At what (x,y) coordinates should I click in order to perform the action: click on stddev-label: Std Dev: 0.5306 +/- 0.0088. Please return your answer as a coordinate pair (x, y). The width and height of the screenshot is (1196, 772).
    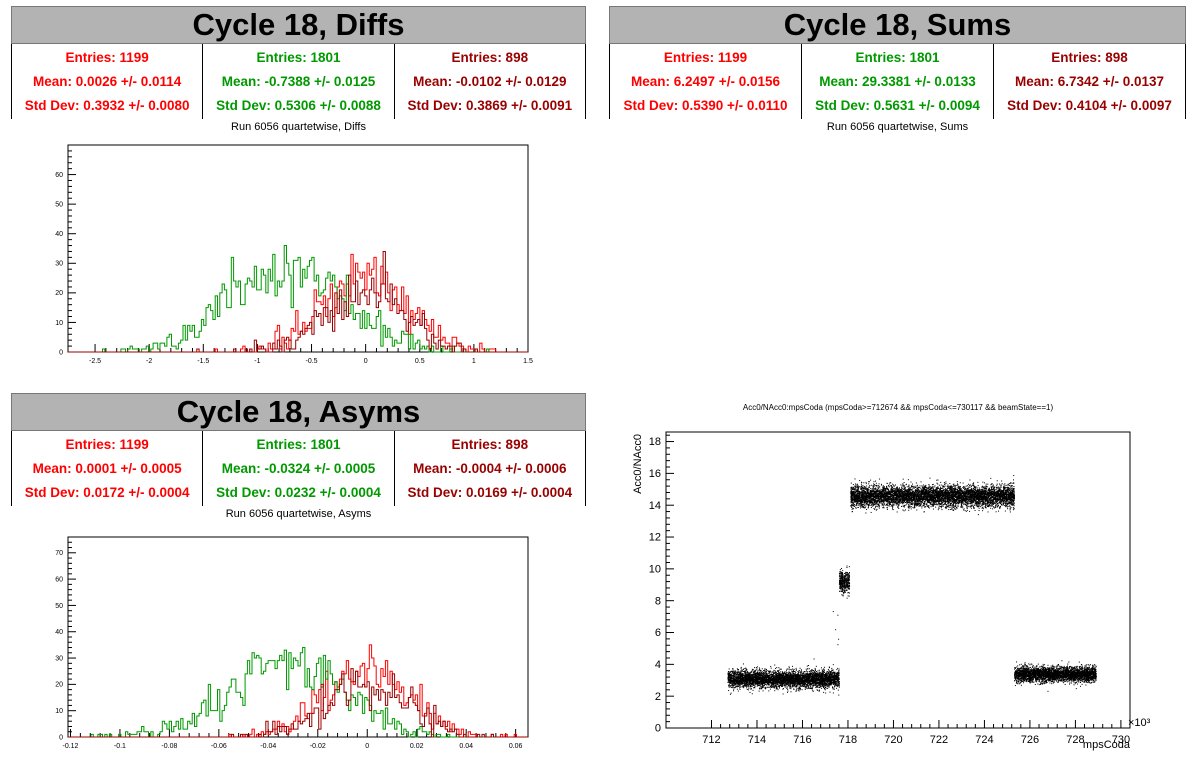
    Looking at the image, I should click on (298, 105).